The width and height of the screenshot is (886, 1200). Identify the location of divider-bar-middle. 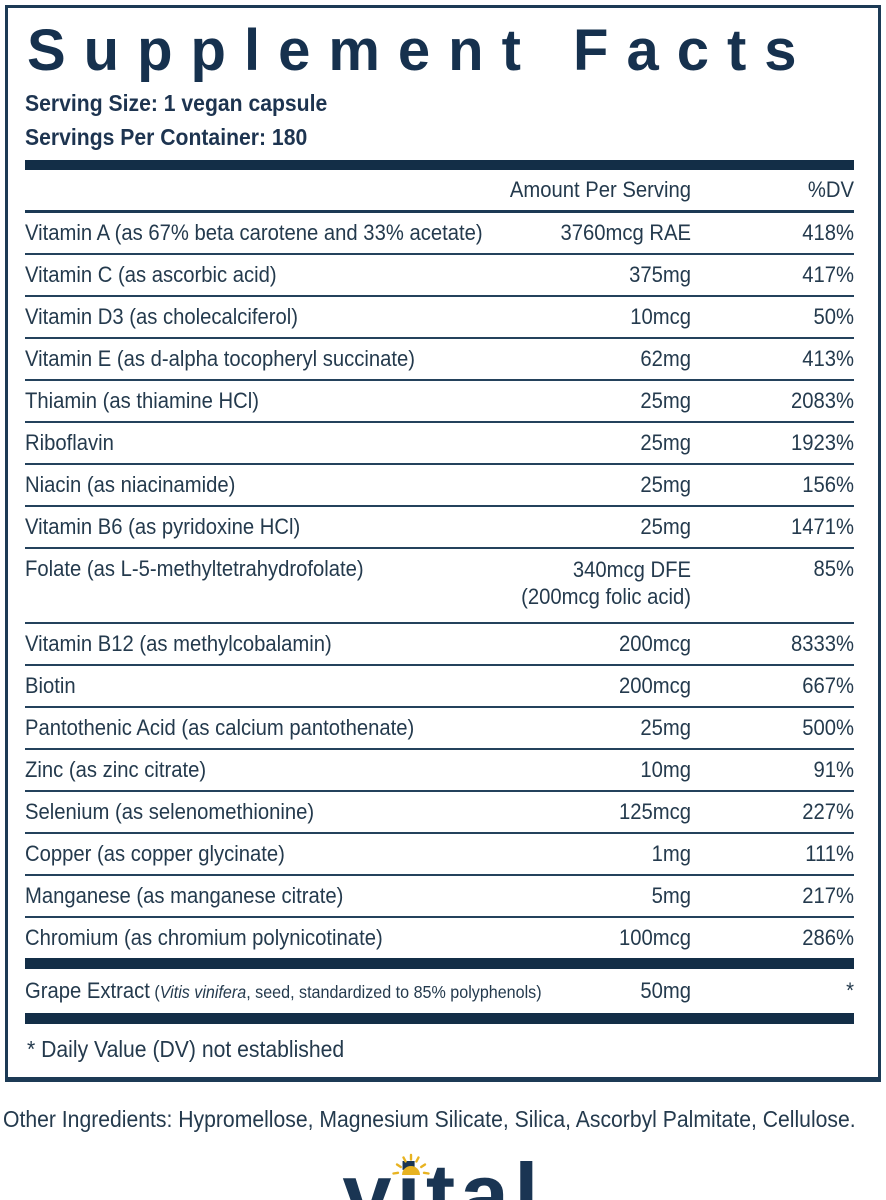
(439, 963).